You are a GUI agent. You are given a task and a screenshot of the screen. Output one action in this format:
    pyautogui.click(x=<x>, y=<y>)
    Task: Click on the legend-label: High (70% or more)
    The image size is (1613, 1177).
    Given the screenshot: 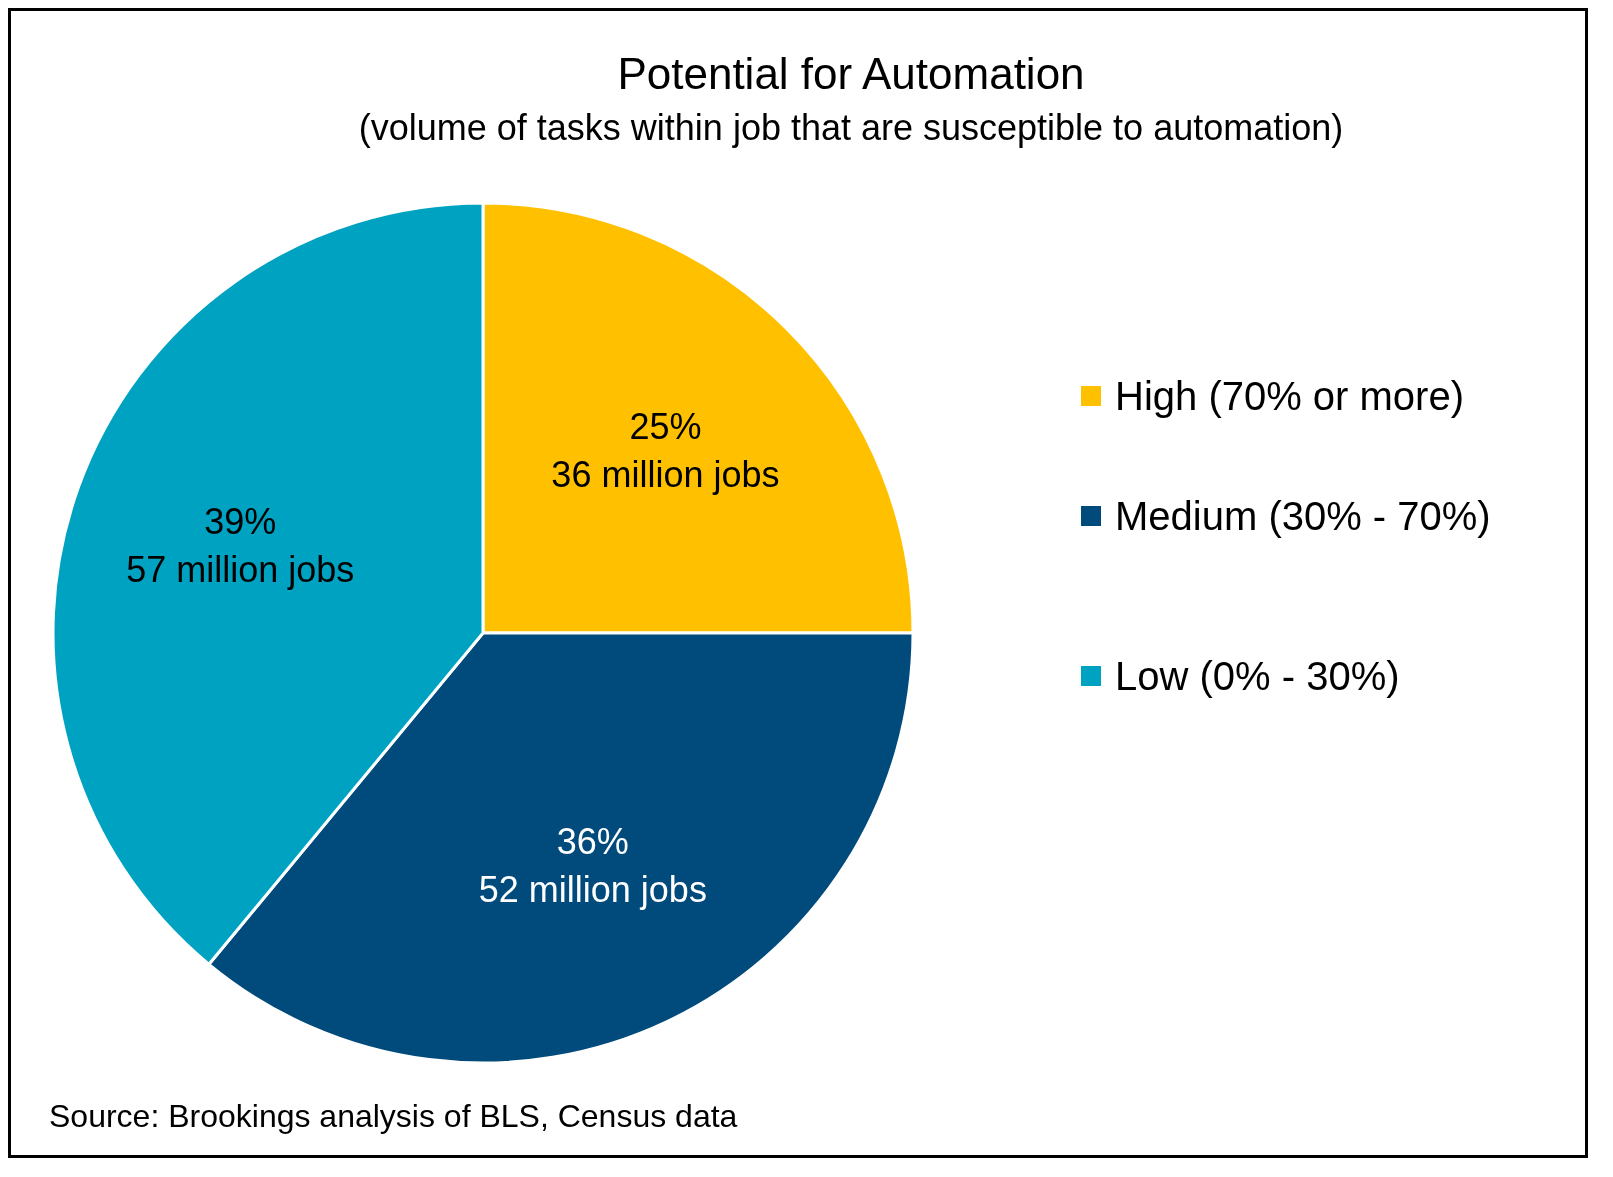 What is the action you would take?
    pyautogui.click(x=1290, y=396)
    